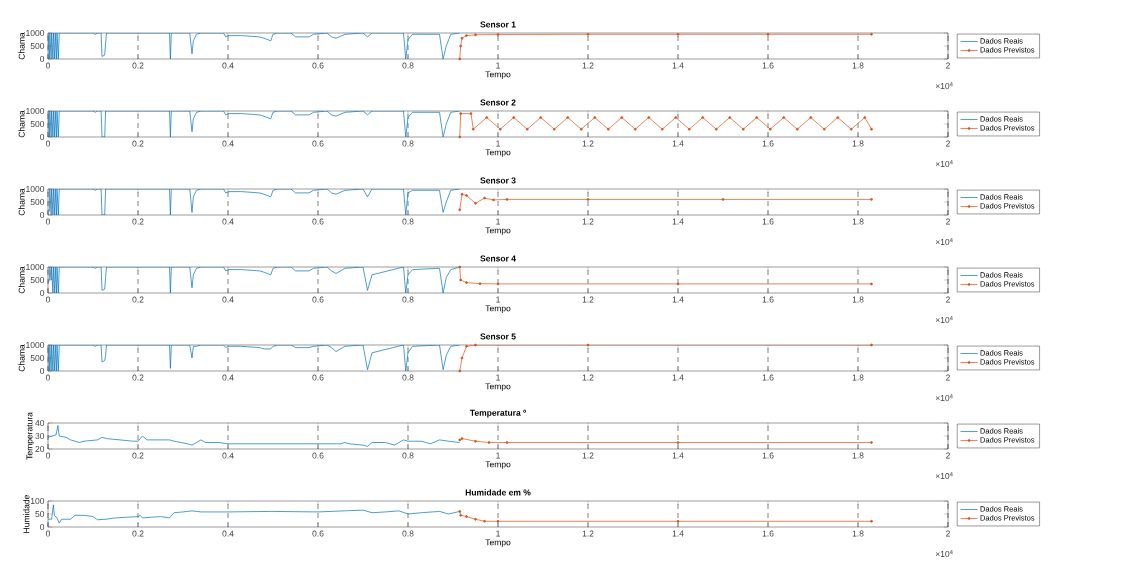 Image resolution: width=1134 pixels, height=574 pixels. Describe the element at coordinates (498, 24) in the screenshot. I see `chart-title: Sensor 1` at that location.